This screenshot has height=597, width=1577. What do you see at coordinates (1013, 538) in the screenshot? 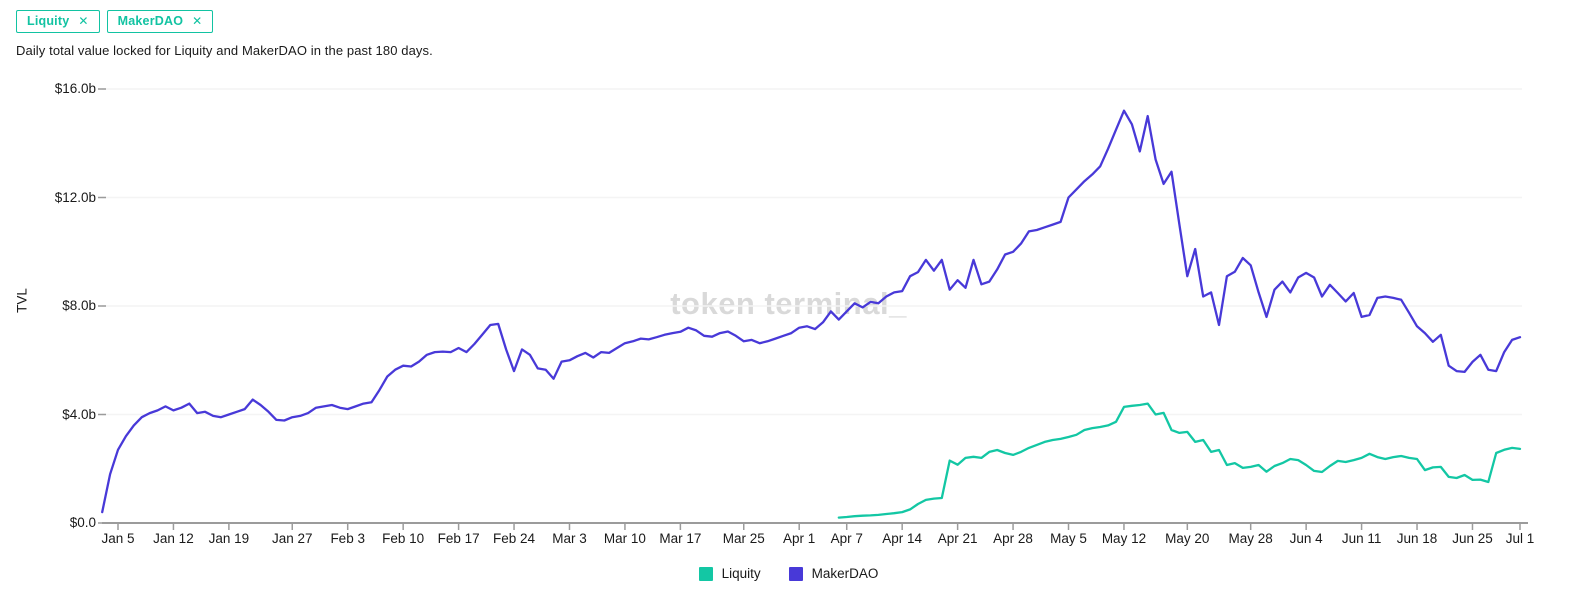
I see `x-tick-label: Apr 28` at bounding box center [1013, 538].